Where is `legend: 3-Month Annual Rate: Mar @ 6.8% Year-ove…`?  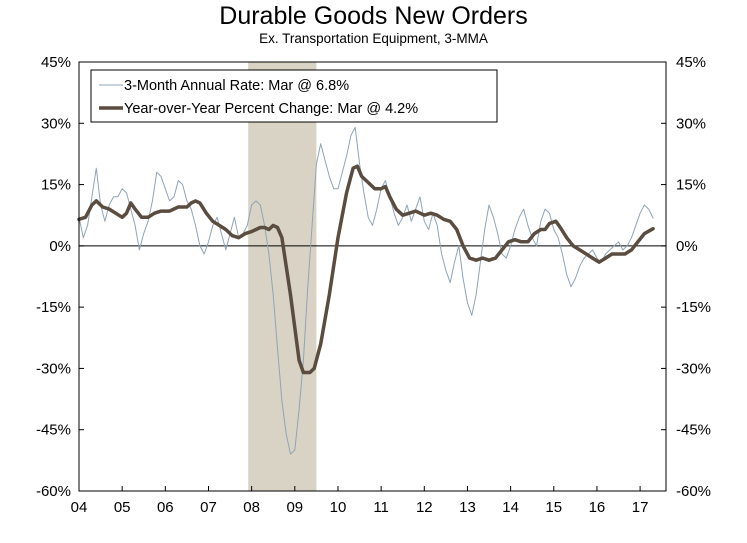
legend: 3-Month Annual Rate: Mar @ 6.8% Year-ove… is located at coordinates (294, 96).